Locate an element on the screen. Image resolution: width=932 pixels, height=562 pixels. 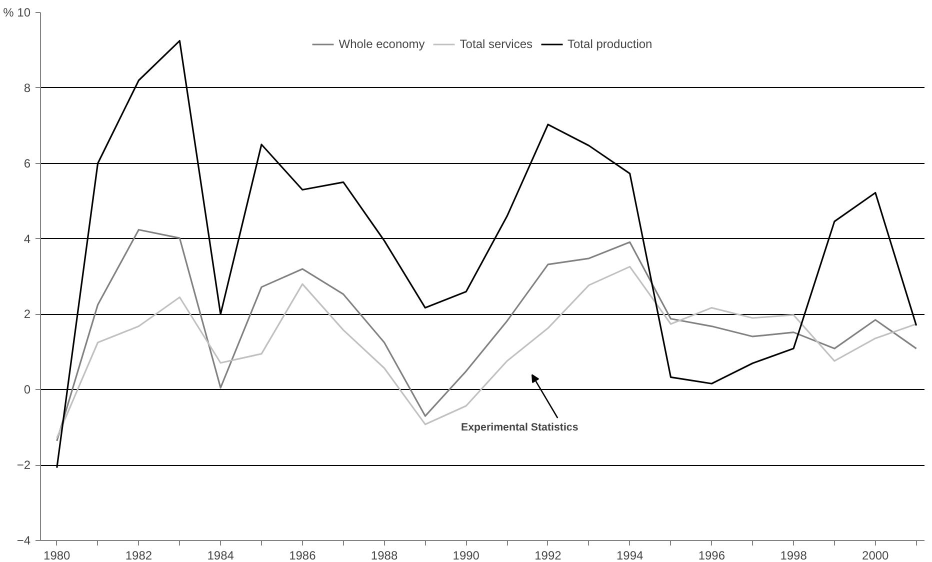
annotation: Experimental Statistics is located at coordinates (519, 428).